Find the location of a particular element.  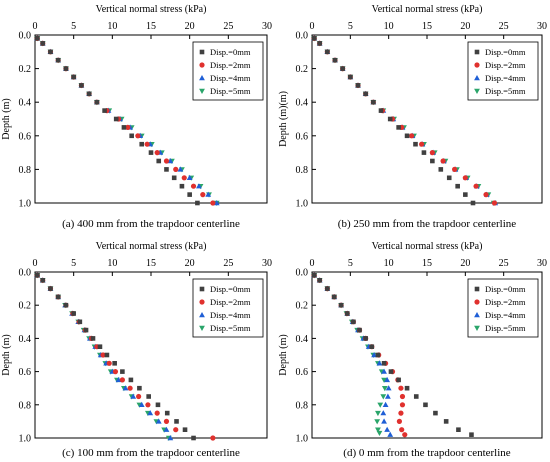

panel-caption: (a) 400 mm from the trapdoor centerline is located at coordinates (151, 224).